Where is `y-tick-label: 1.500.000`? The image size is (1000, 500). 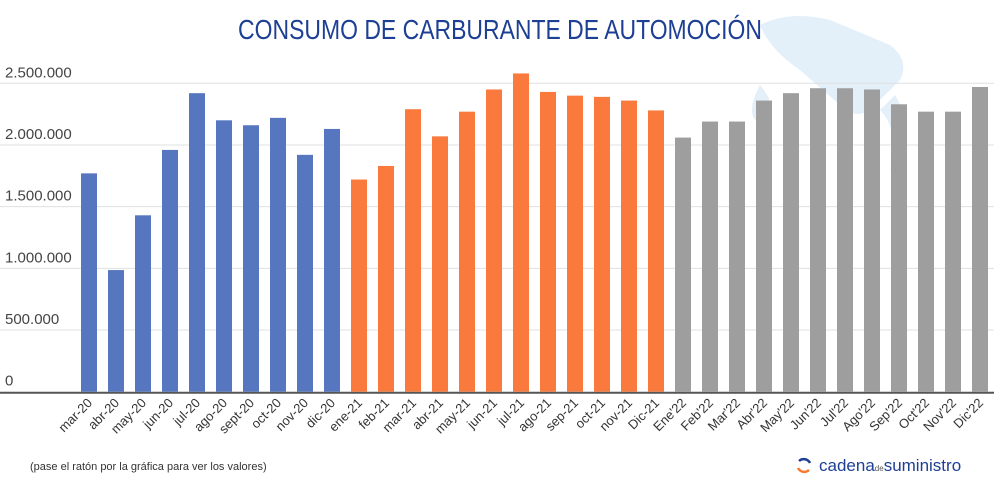 y-tick-label: 1.500.000 is located at coordinates (38, 196).